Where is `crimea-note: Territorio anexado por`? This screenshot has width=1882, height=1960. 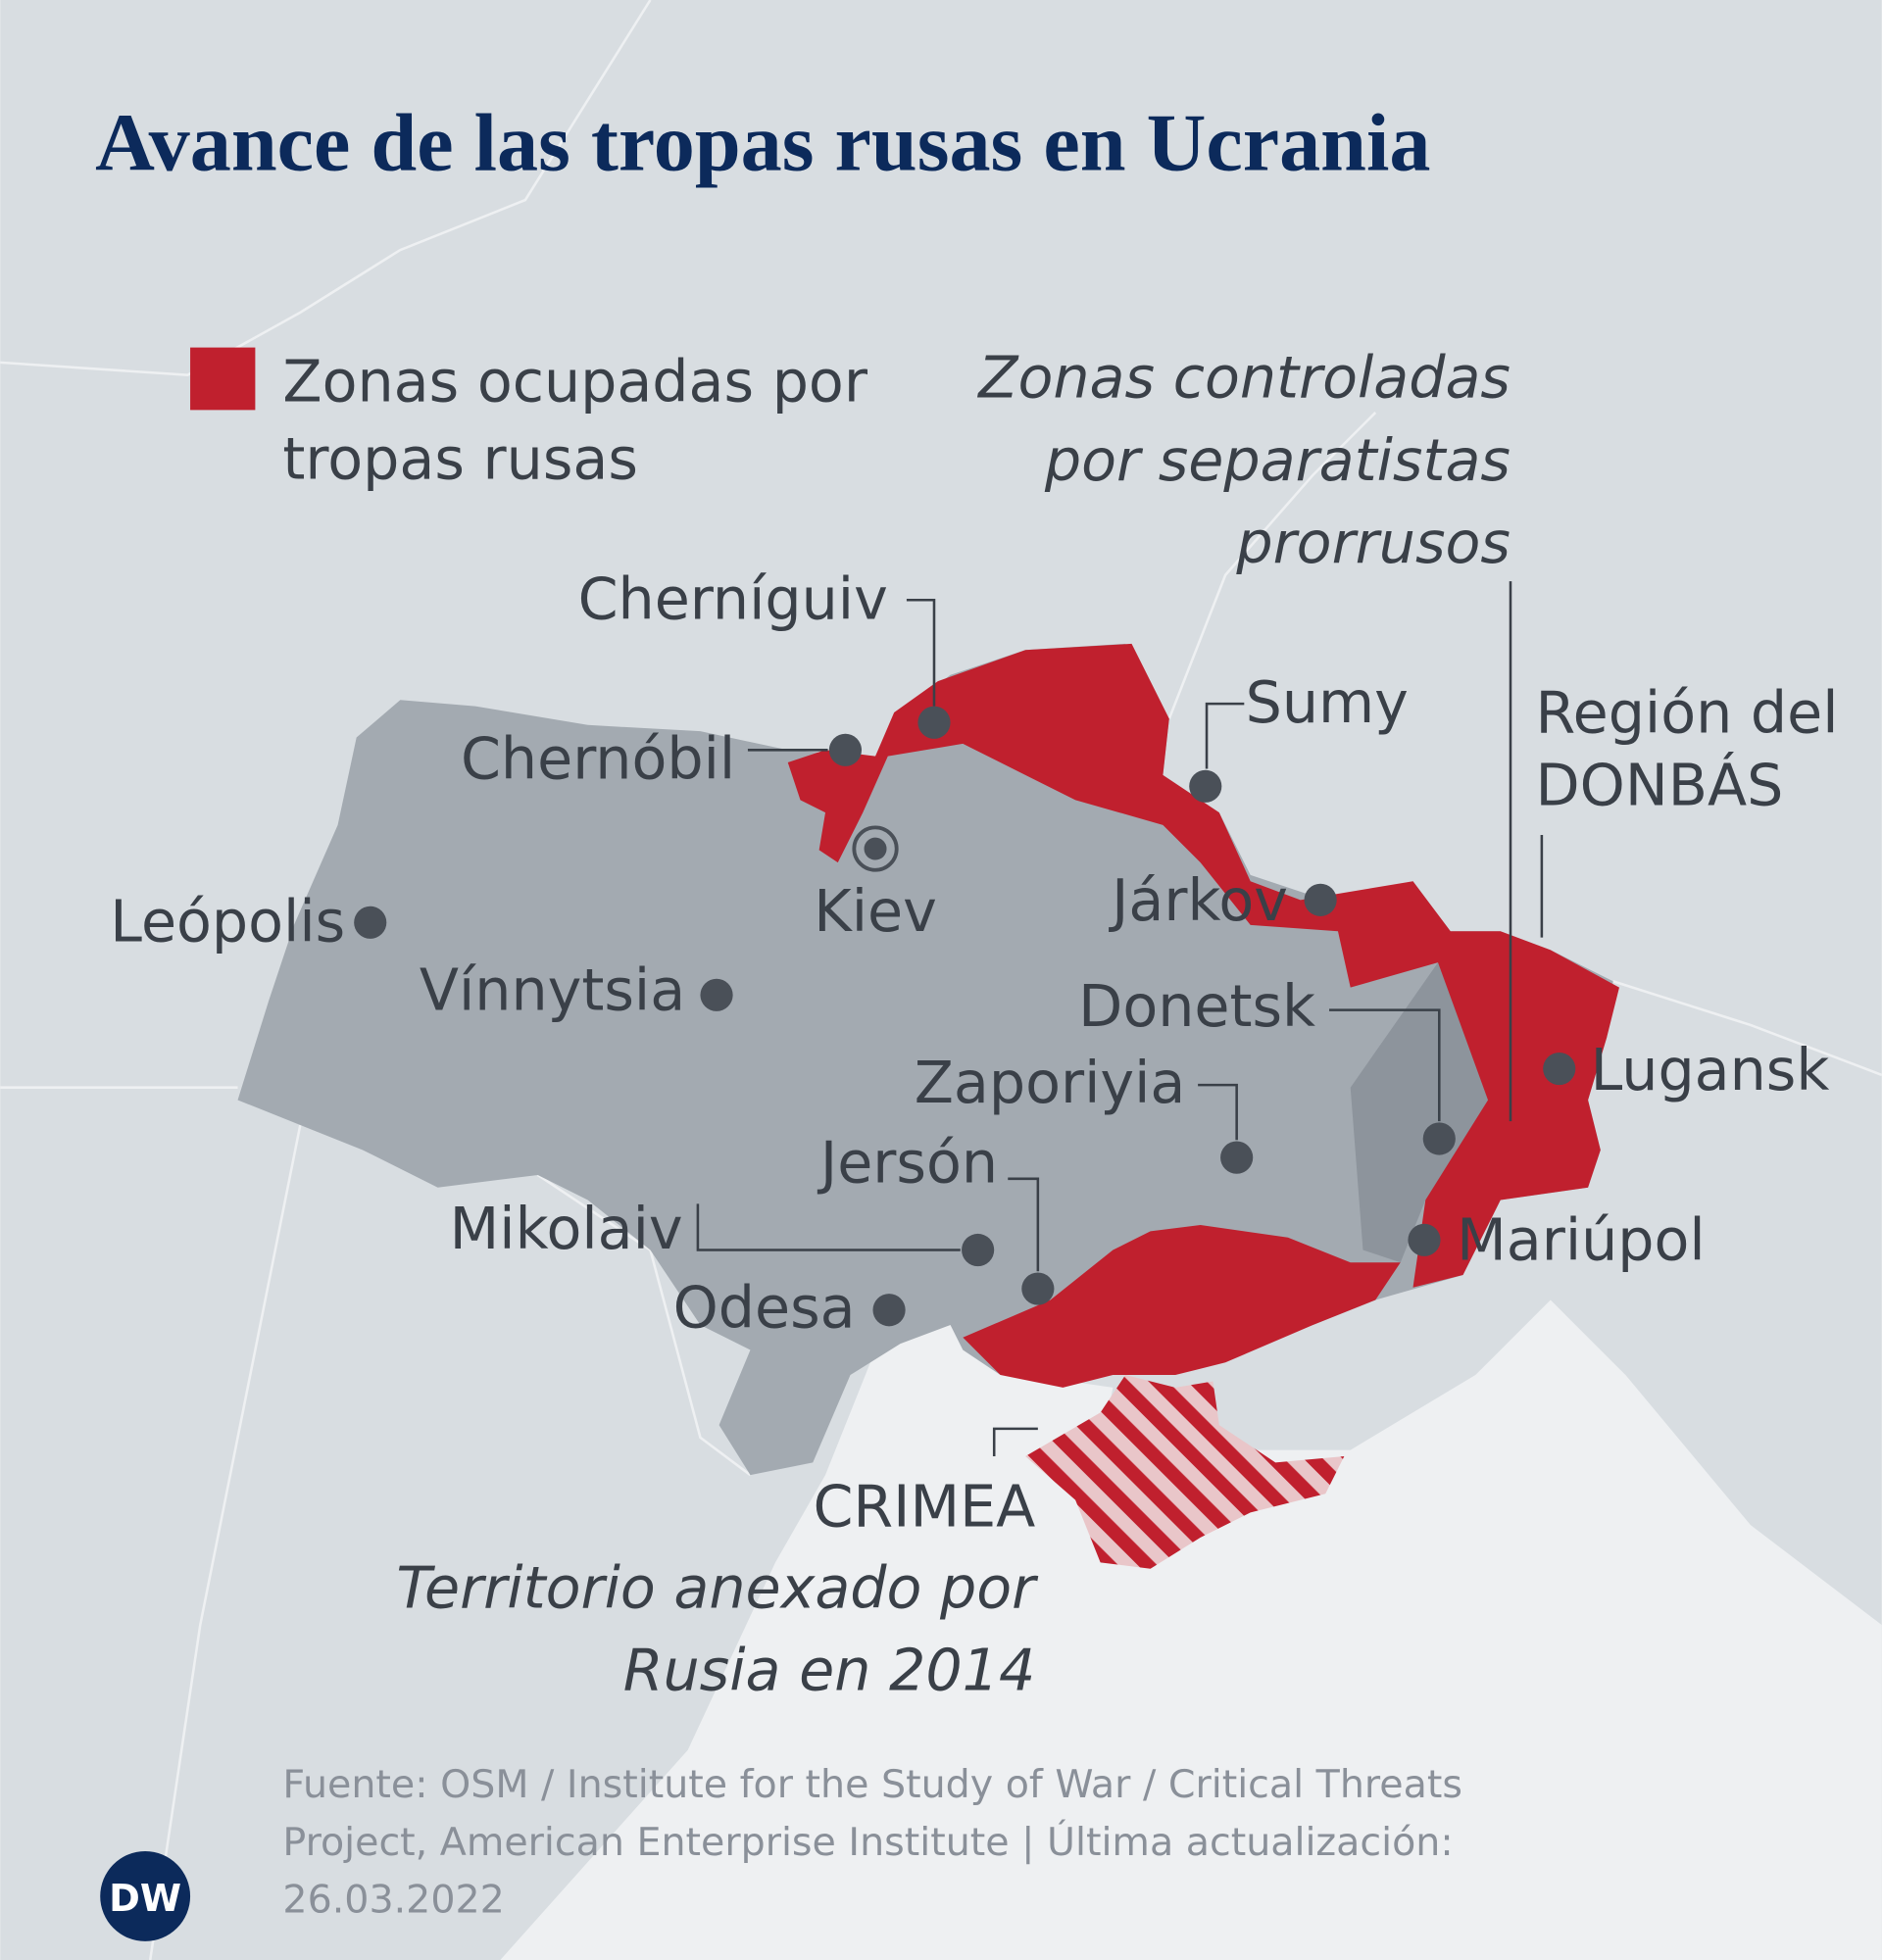 crimea-note: Territorio anexado por is located at coordinates (718, 1587).